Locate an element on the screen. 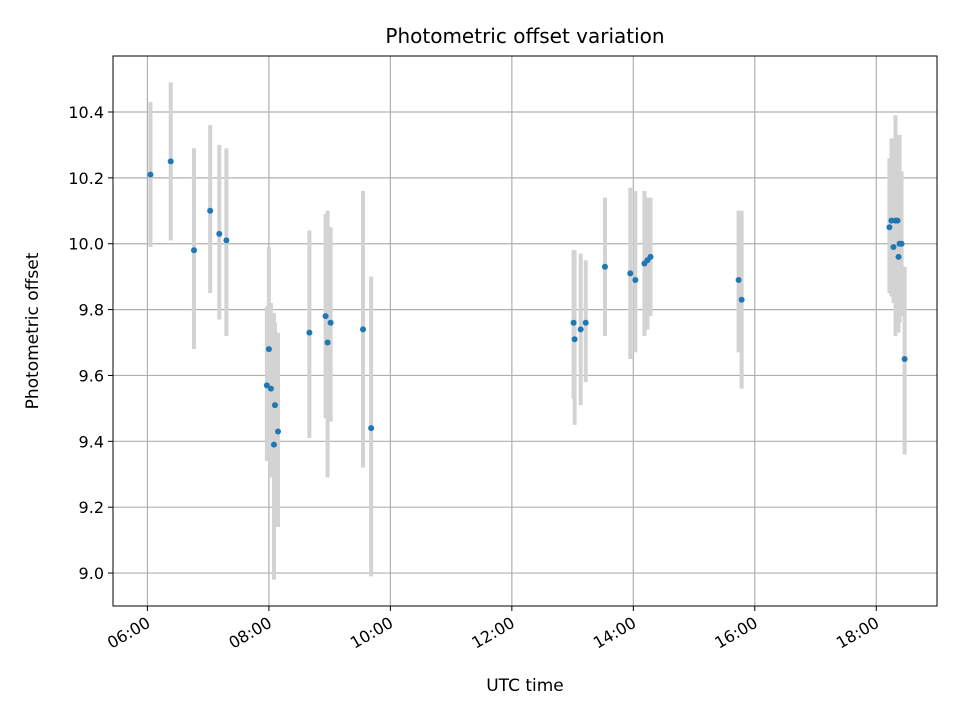  y-axis-ticks: 9.0 9.2 9.4 9.6 9.8 10.0 10.2 10.4 is located at coordinates (90, 343).